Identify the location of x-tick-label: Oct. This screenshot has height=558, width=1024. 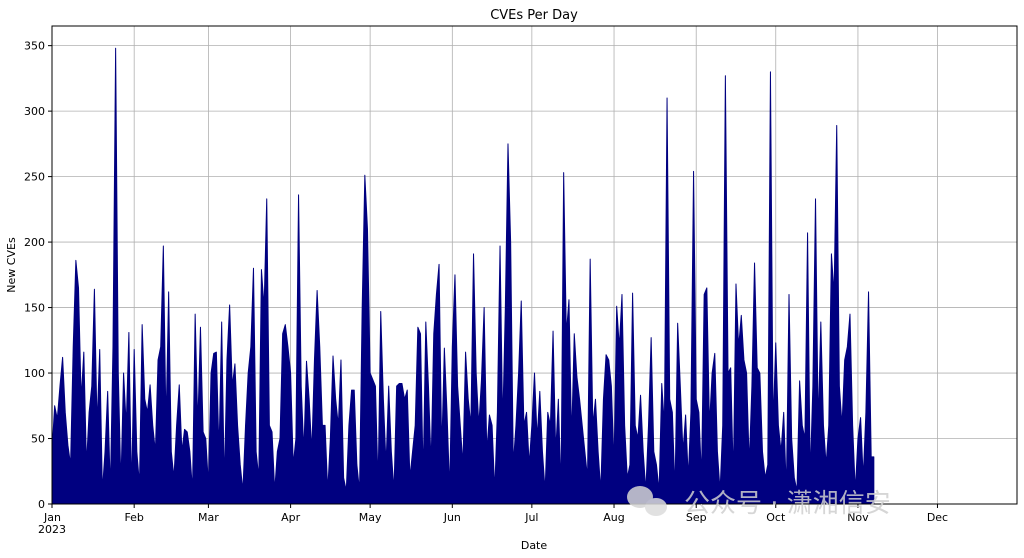
(776, 517).